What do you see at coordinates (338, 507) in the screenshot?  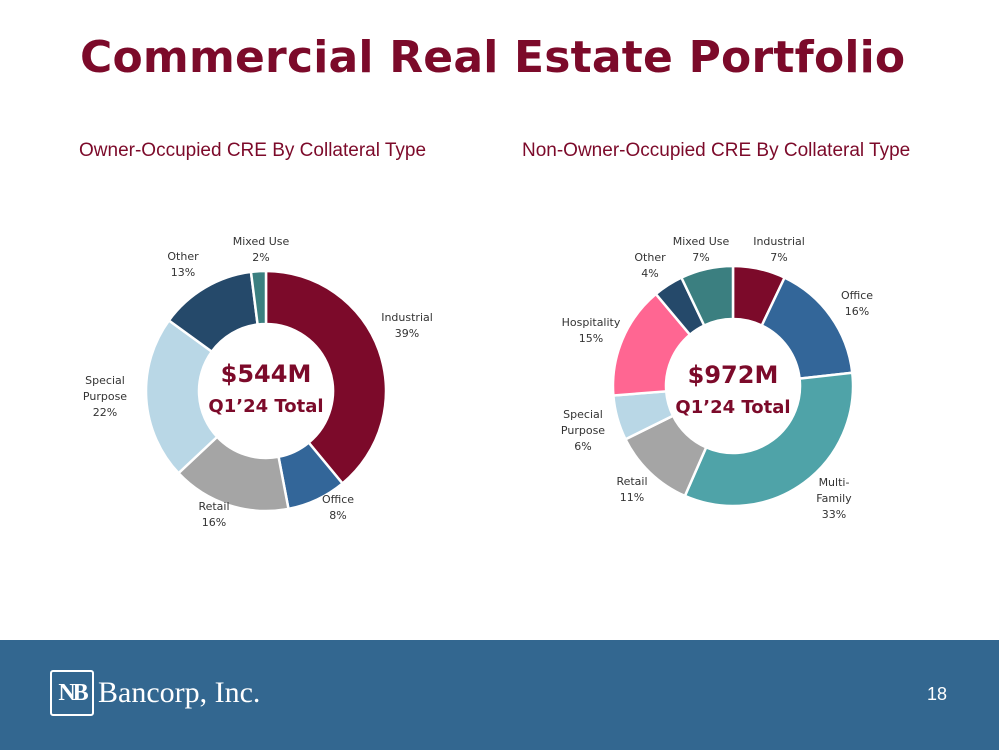 I see `chart1-label-office: Office 8%` at bounding box center [338, 507].